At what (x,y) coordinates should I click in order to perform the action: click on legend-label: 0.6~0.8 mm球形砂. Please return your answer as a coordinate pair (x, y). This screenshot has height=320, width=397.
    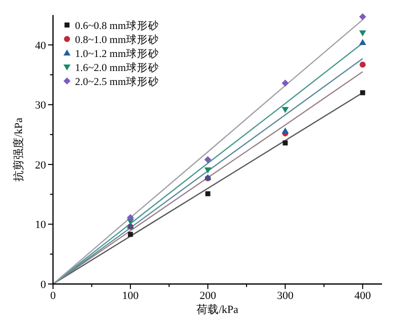
    Looking at the image, I should click on (117, 25).